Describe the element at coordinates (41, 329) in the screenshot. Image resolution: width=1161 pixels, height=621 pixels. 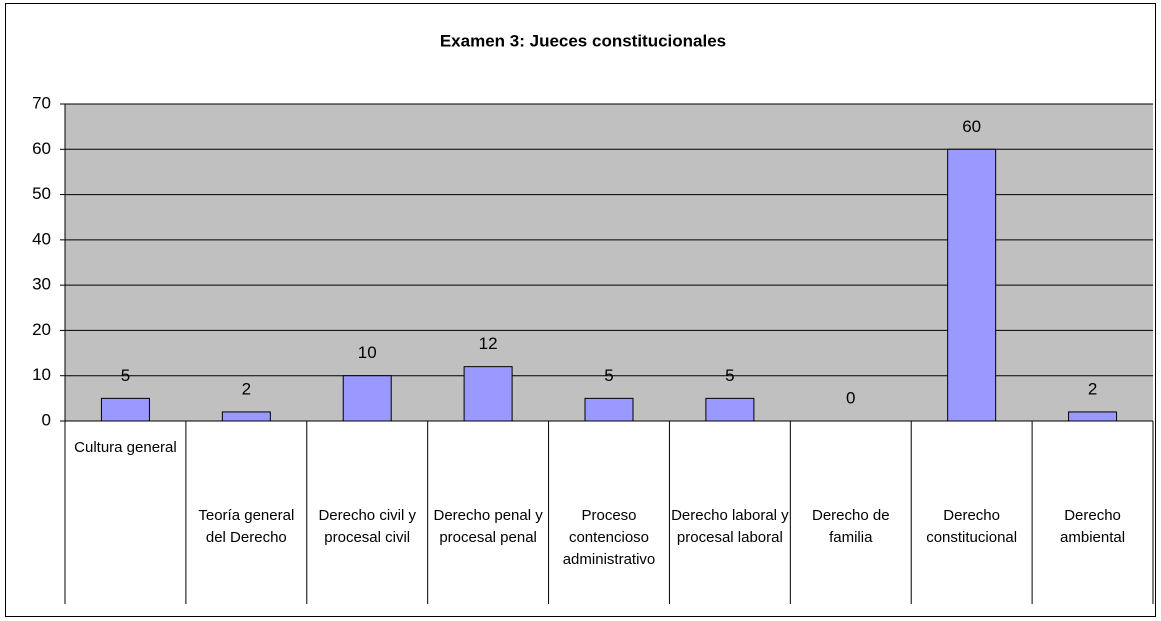
I see `y-tick-label: 20` at that location.